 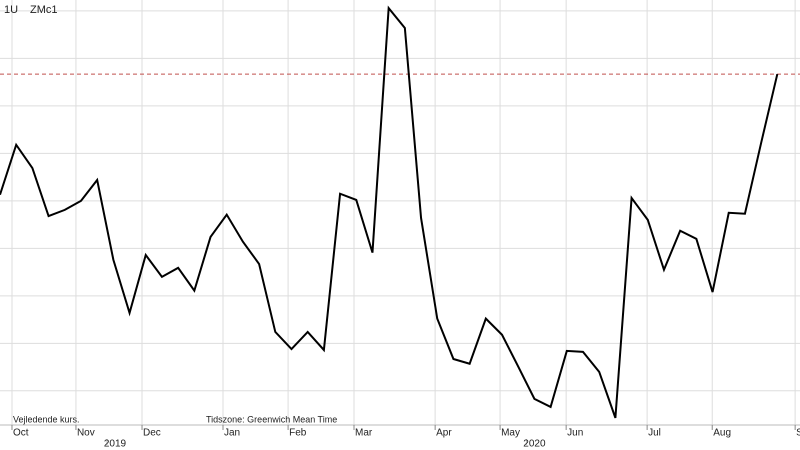 I want to click on symbol: ZMc1, so click(x=44, y=10).